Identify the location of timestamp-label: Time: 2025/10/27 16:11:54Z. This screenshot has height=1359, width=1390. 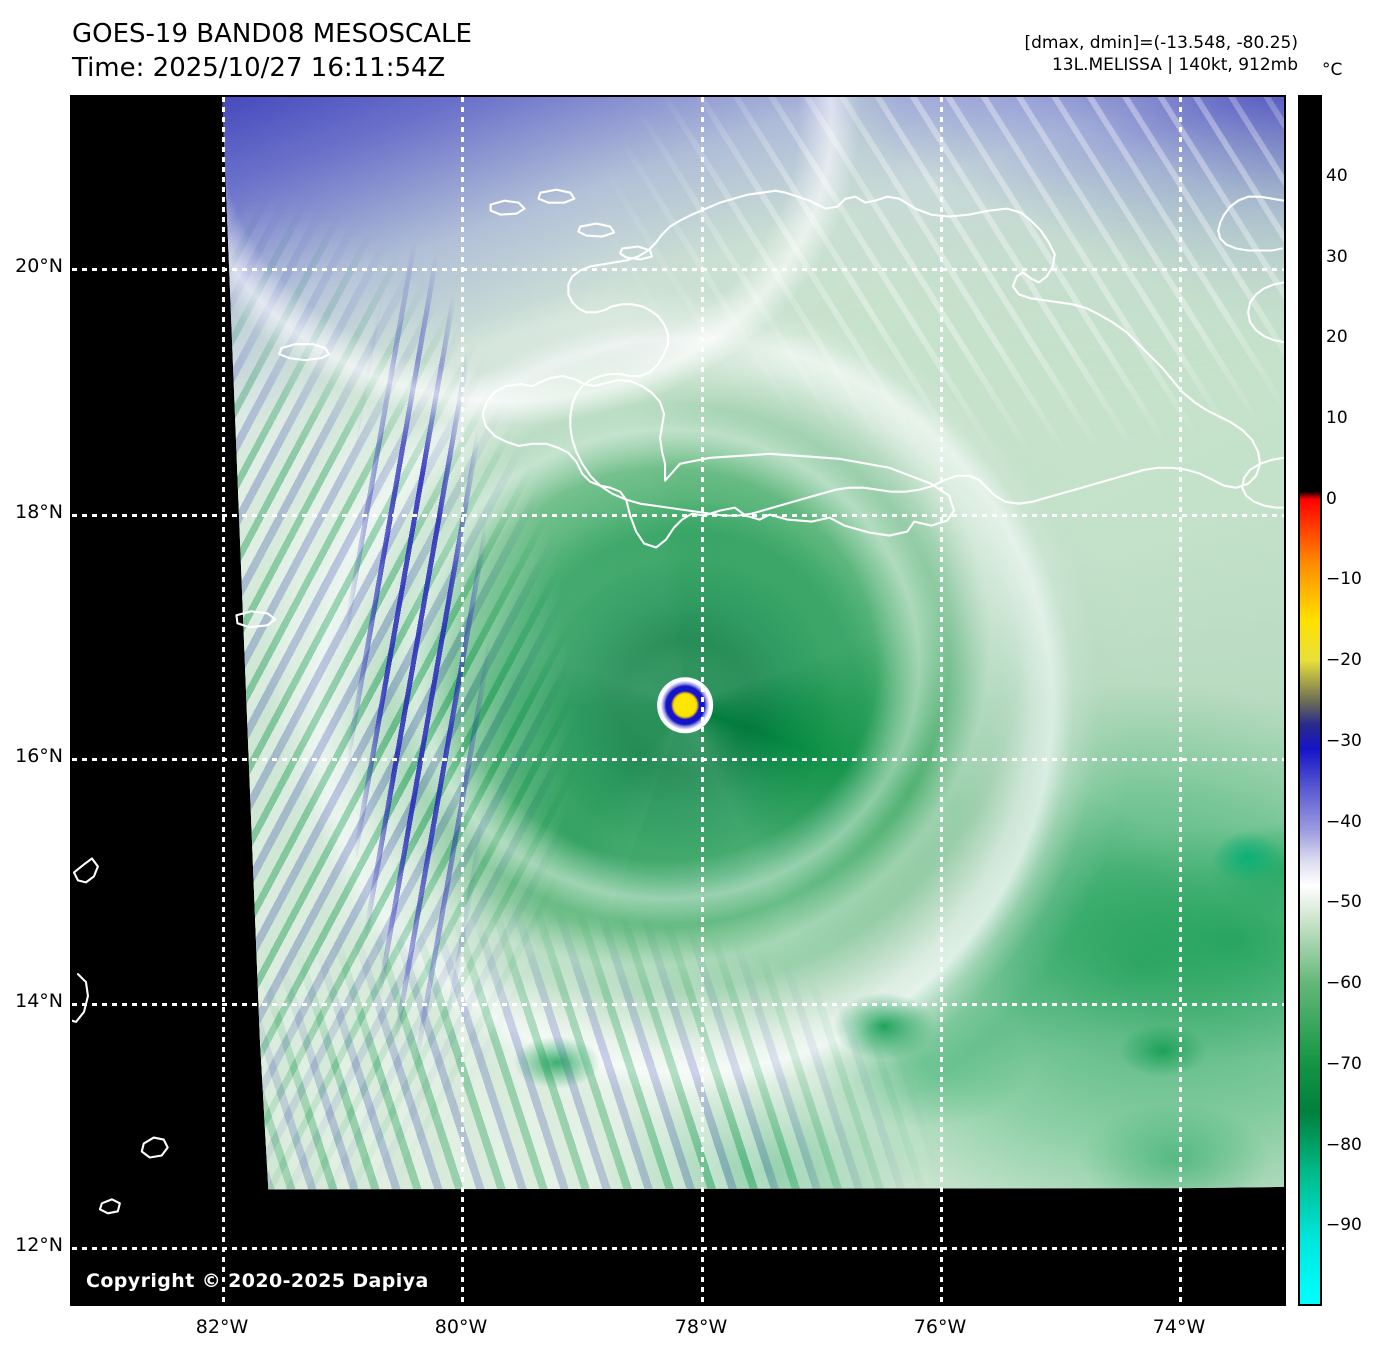
(259, 67).